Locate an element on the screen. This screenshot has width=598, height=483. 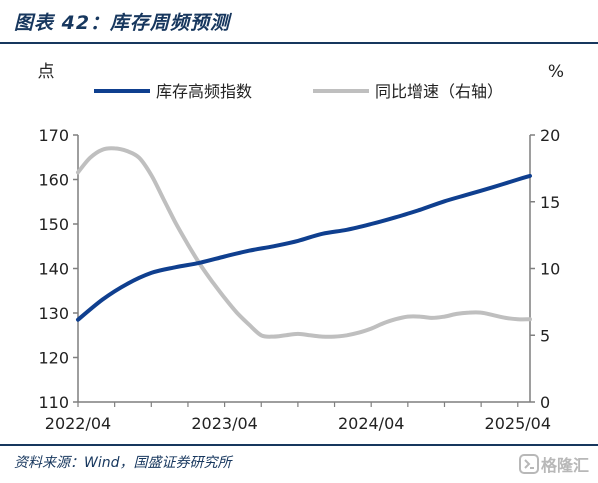
right-tick-label: 10 is located at coordinates (550, 269).